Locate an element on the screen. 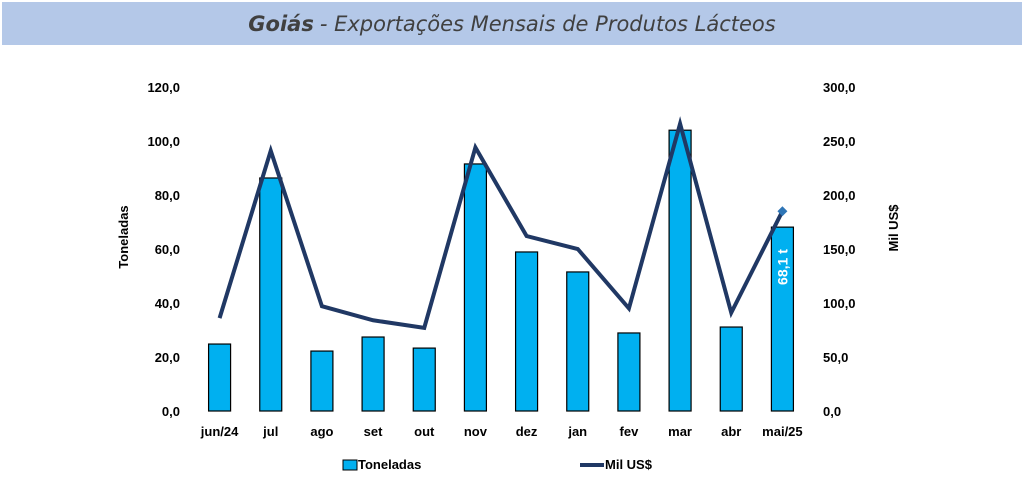 This screenshot has width=1024, height=482. y2-tick-label: 100,0 is located at coordinates (839, 303).